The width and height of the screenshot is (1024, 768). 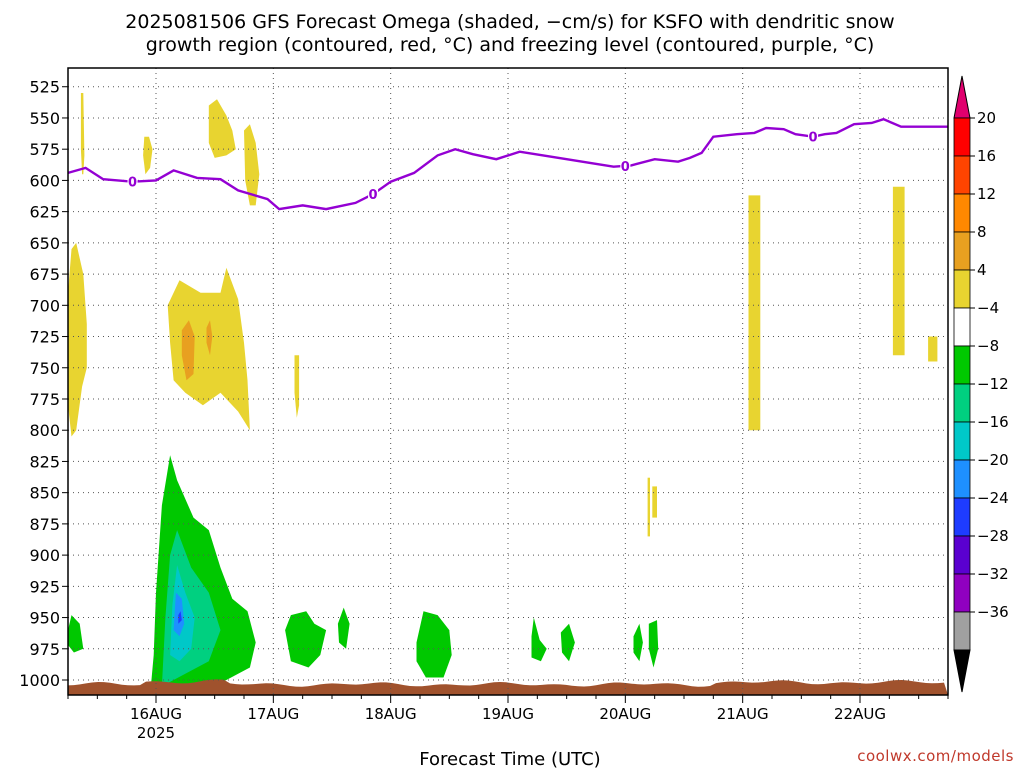 I want to click on y-tick-label-800: 800, so click(x=44, y=430).